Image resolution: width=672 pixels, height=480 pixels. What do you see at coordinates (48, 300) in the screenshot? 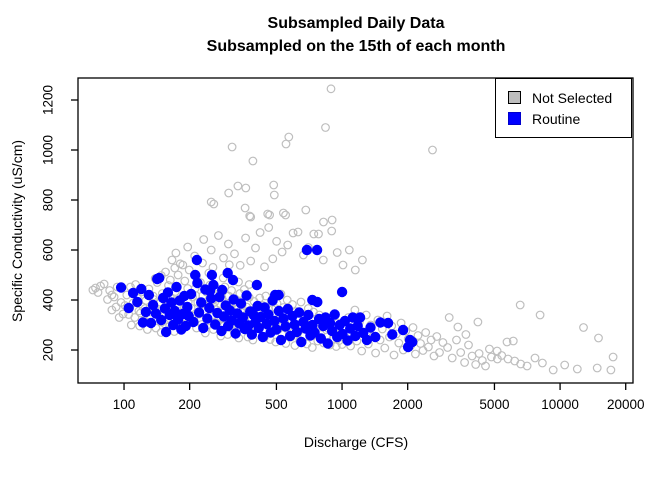
I see `y-tick-label: 400` at bounding box center [48, 300].